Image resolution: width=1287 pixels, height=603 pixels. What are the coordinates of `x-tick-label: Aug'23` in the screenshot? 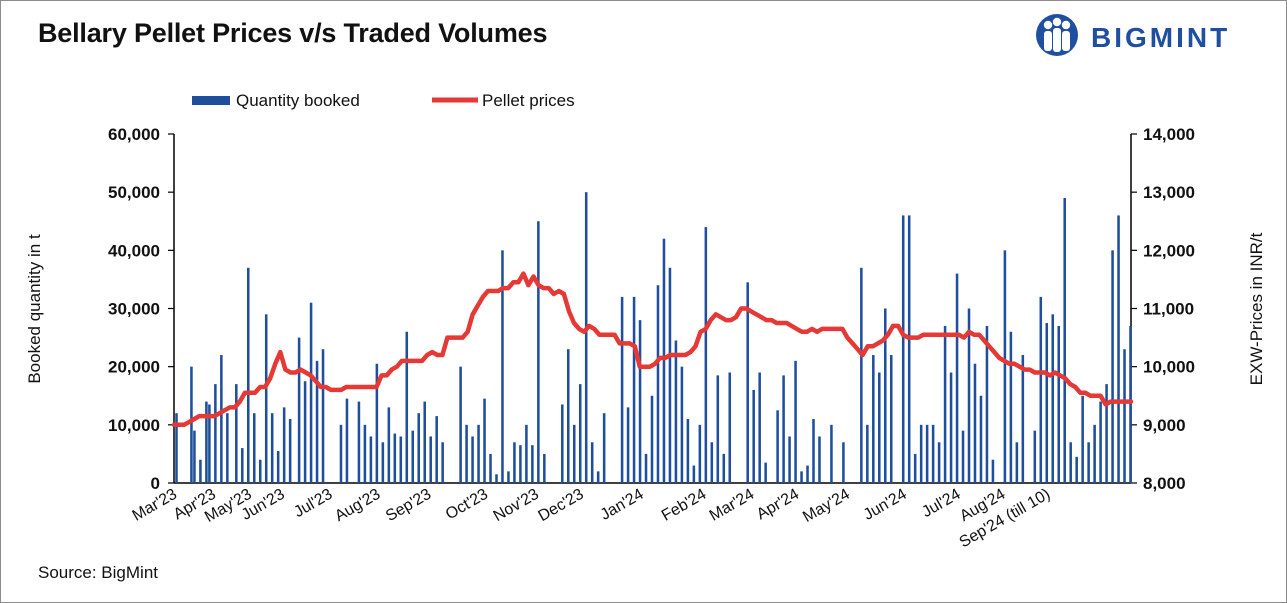 It's located at (357, 505).